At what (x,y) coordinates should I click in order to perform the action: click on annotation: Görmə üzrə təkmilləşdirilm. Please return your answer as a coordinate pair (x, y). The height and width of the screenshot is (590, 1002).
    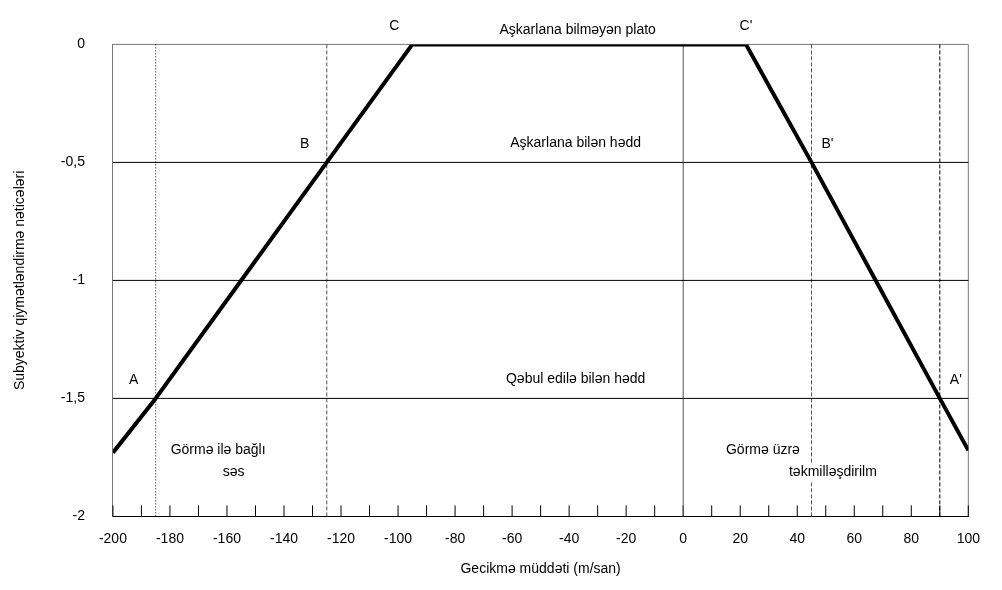
    Looking at the image, I should click on (801, 460).